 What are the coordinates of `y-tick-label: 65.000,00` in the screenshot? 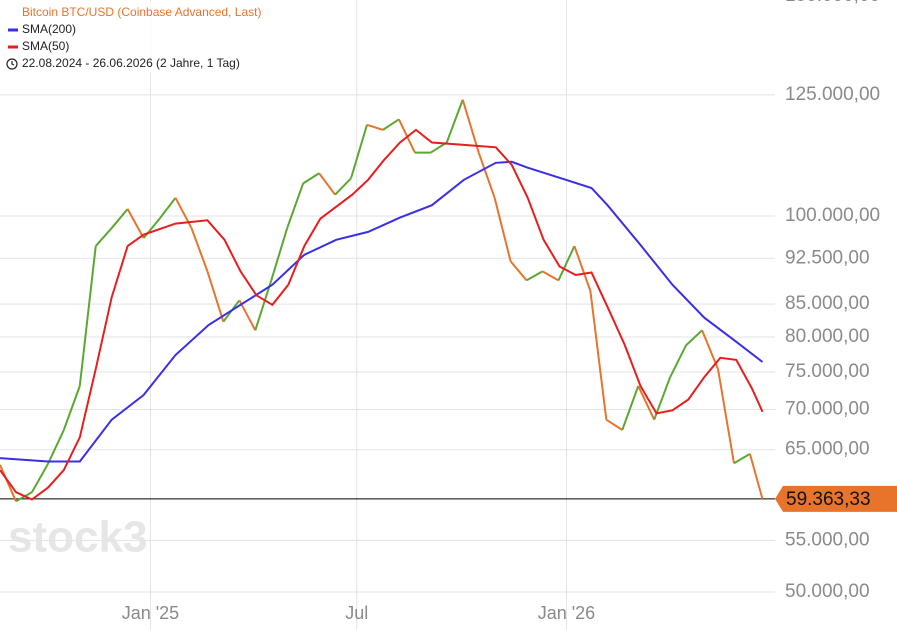 It's located at (827, 449).